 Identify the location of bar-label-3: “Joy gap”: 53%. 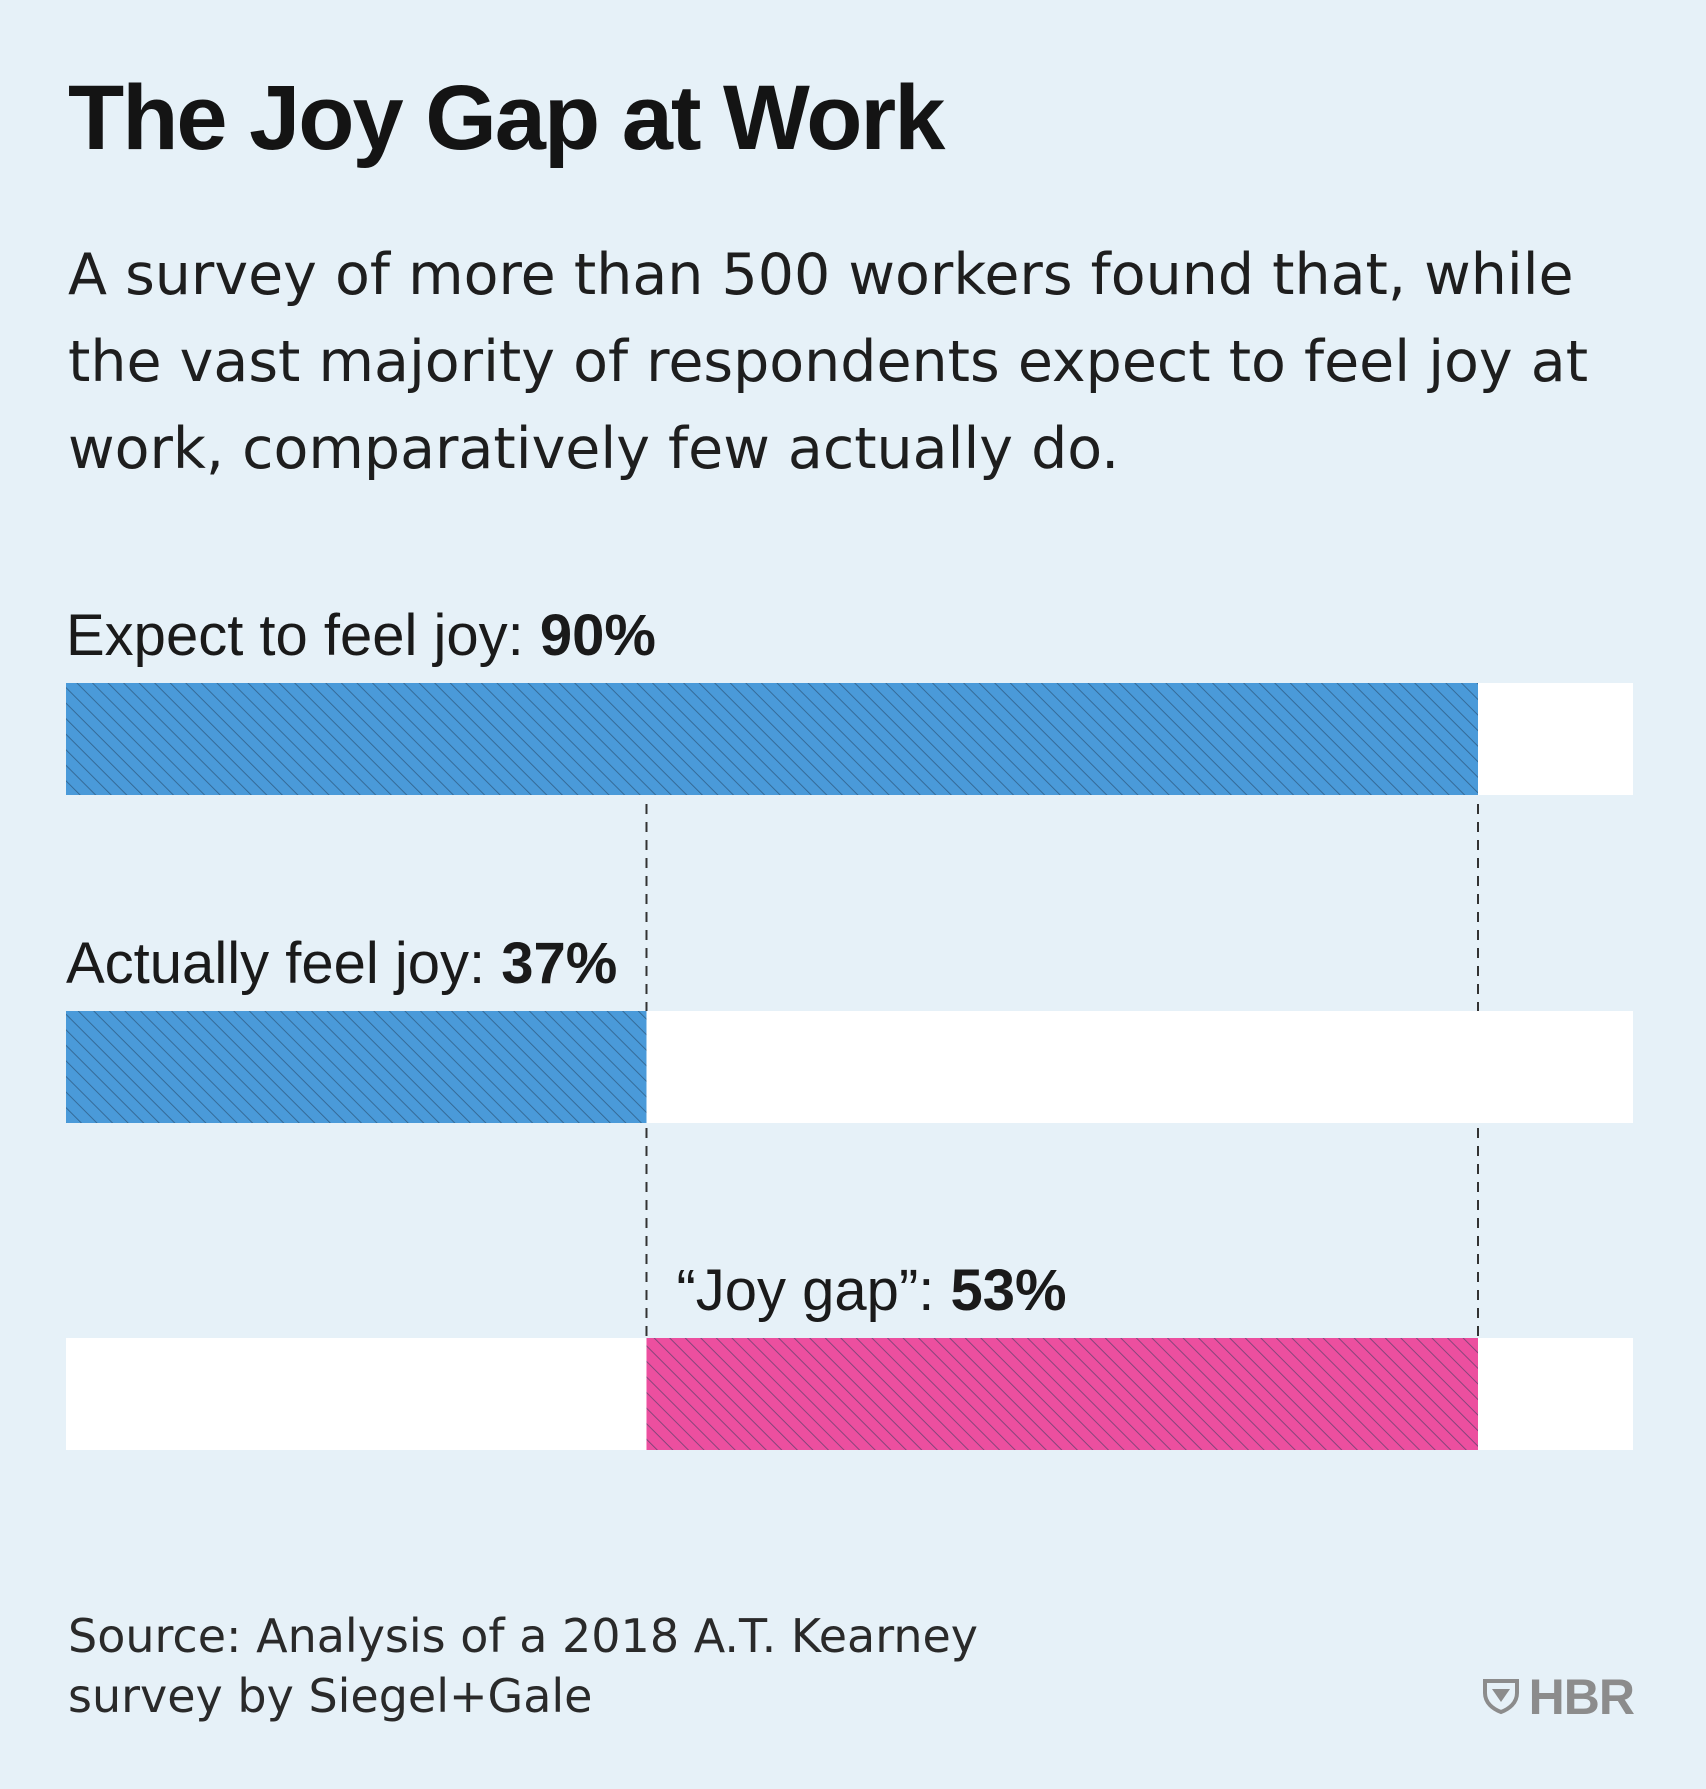
(871, 1290).